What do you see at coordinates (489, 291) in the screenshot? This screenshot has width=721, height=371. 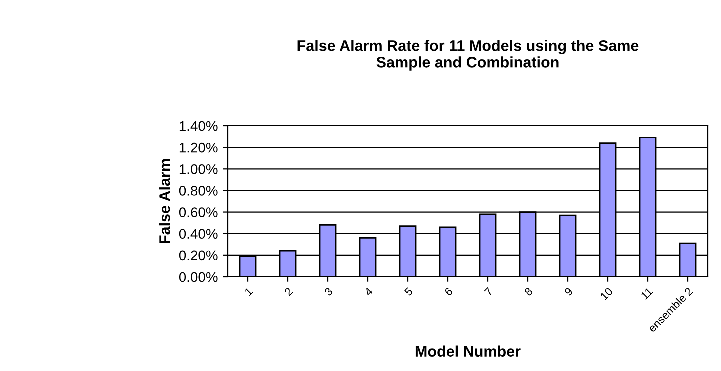 I see `x-tick-label: 7` at bounding box center [489, 291].